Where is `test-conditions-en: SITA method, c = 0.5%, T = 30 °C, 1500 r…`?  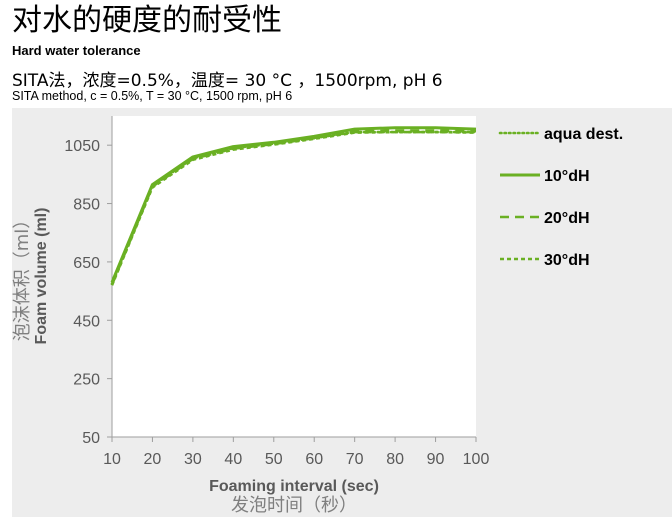 test-conditions-en: SITA method, c = 0.5%, T = 30 °C, 1500 r… is located at coordinates (152, 96).